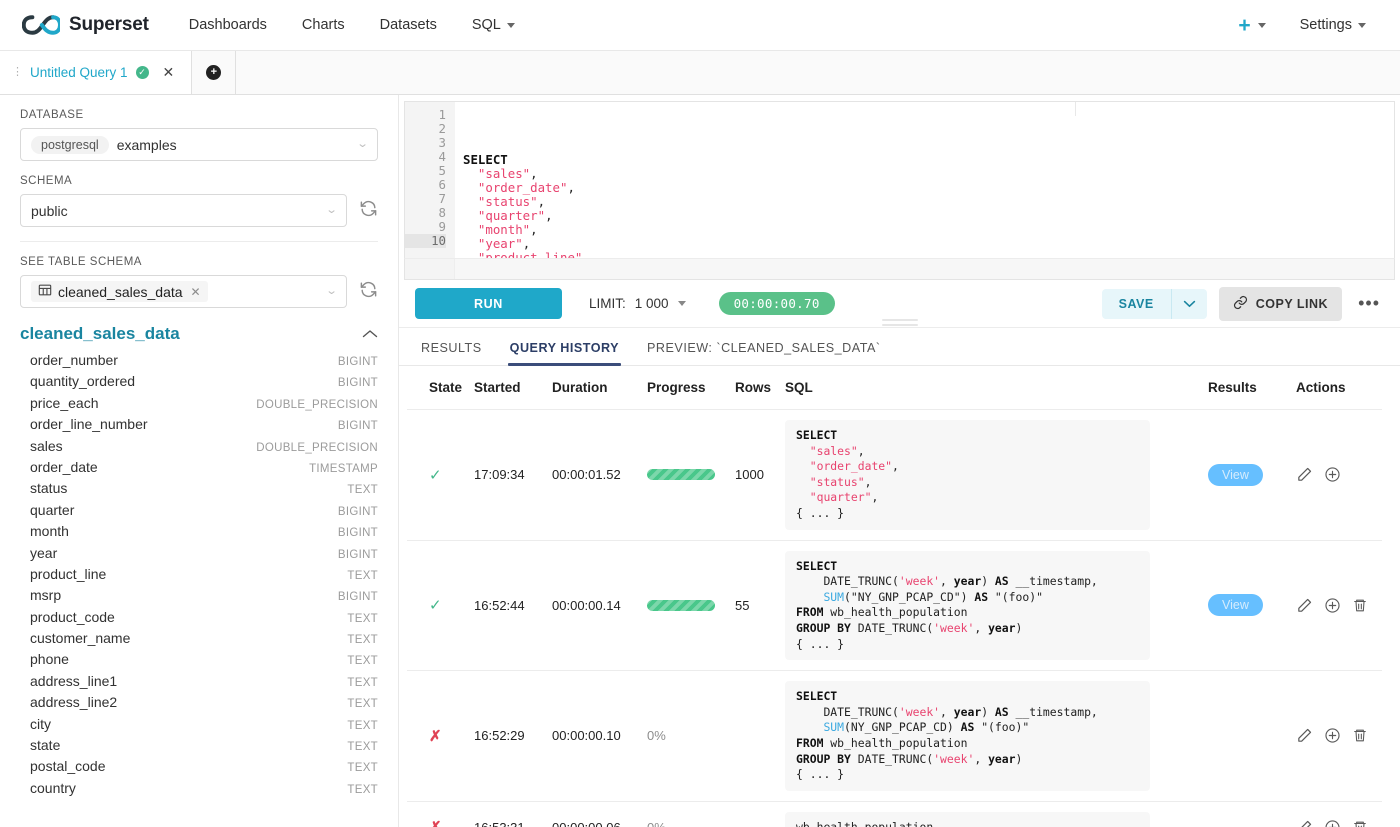 Image resolution: width=1400 pixels, height=827 pixels. What do you see at coordinates (990, 814) in the screenshot?
I see `cell-sql: wb_health_population` at bounding box center [990, 814].